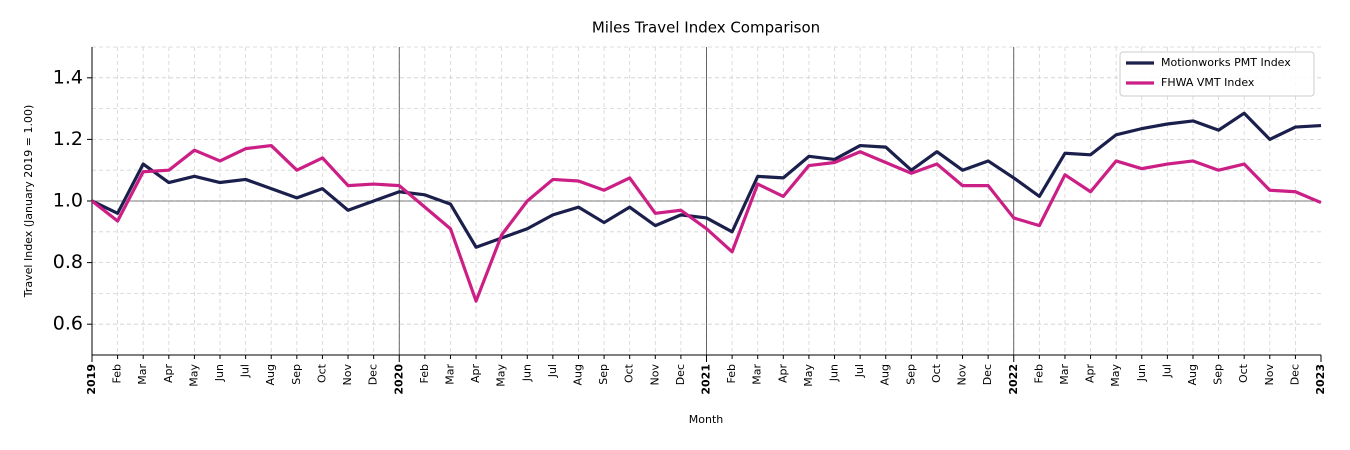 The height and width of the screenshot is (450, 1350). What do you see at coordinates (91, 379) in the screenshot?
I see `x-tick-label: 2019` at bounding box center [91, 379].